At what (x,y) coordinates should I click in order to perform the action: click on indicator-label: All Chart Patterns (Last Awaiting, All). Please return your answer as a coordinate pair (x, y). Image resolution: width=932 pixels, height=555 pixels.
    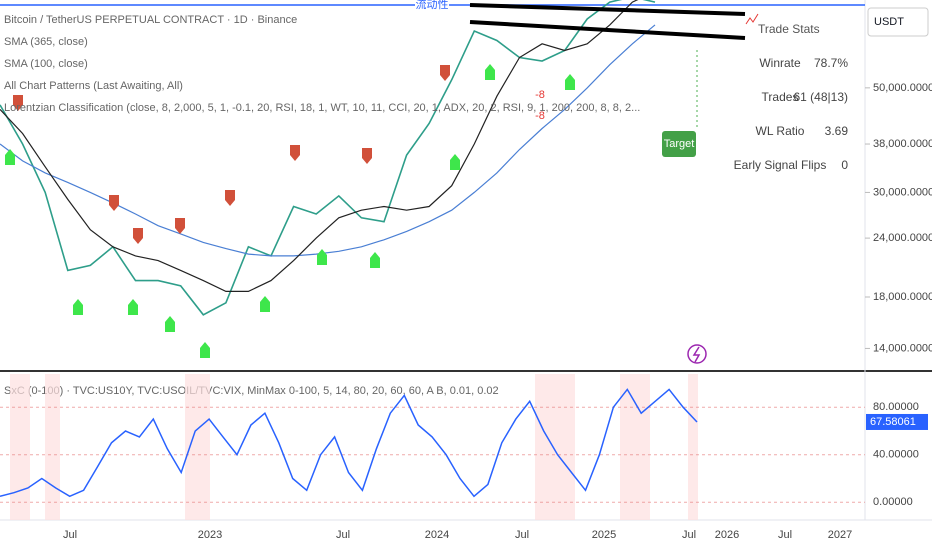
    Looking at the image, I should click on (93, 86).